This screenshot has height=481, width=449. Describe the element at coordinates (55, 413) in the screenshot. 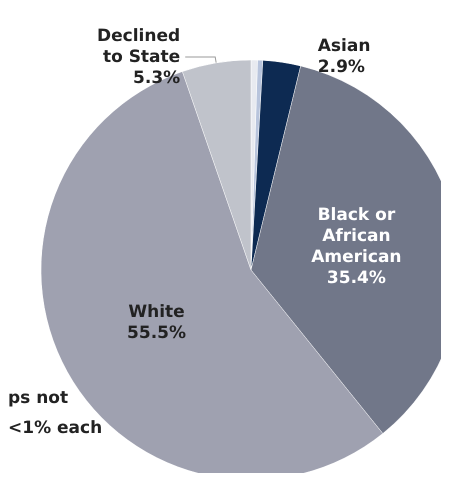

I see `text: ps not <1% each` at that location.